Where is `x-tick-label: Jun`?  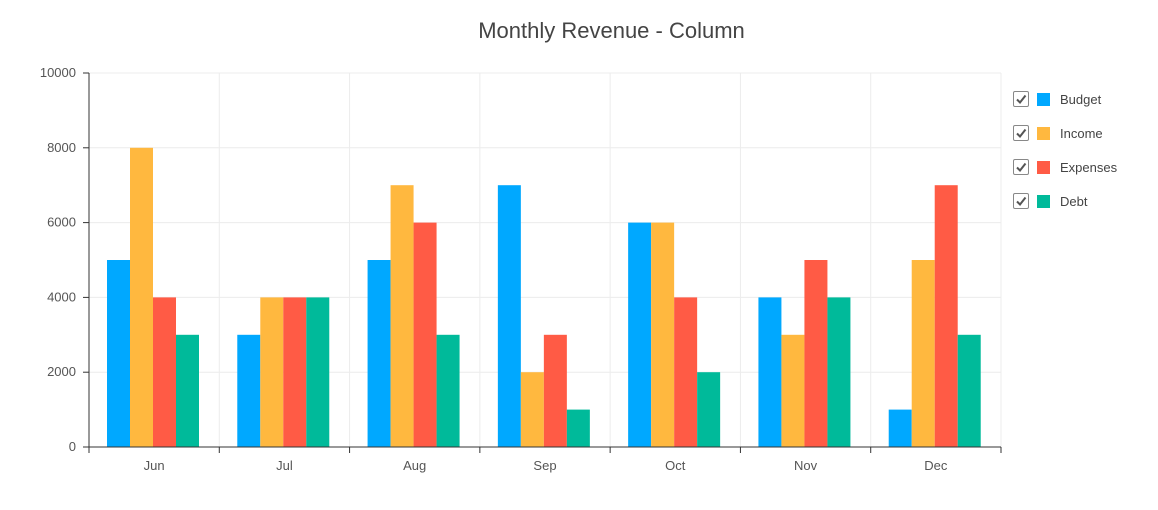 x-tick-label: Jun is located at coordinates (154, 465).